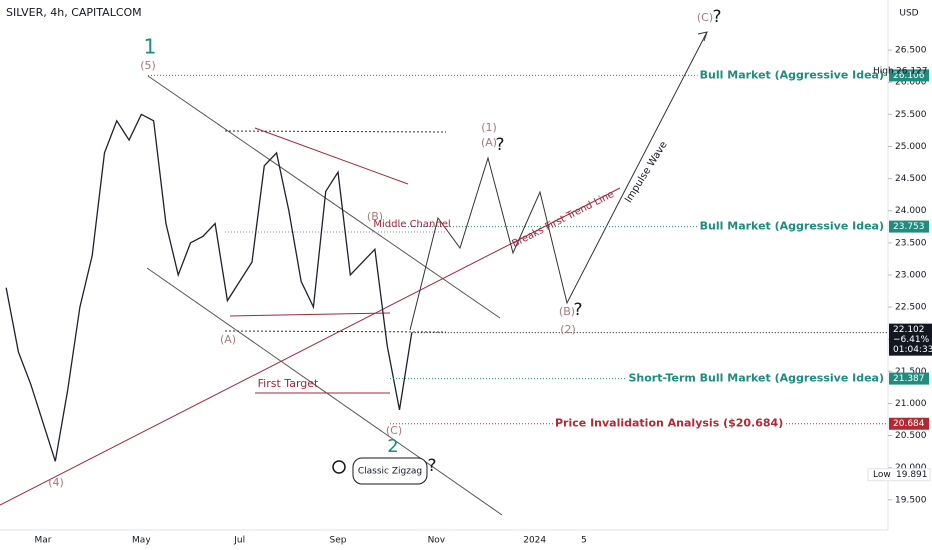 The height and width of the screenshot is (550, 932). I want to click on high-value: 26.127, so click(912, 72).